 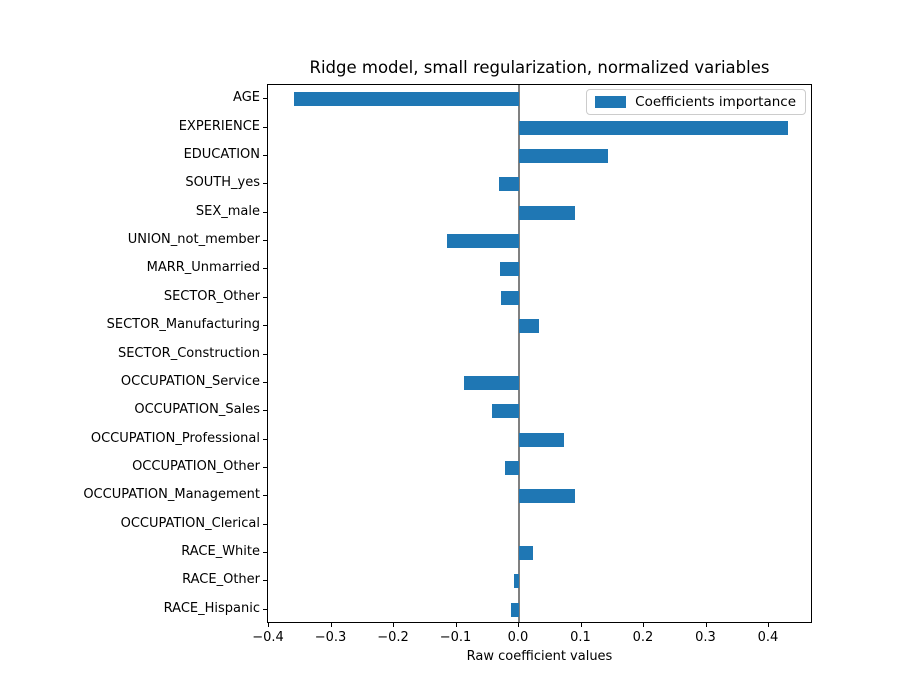 I want to click on y-tick-label-RACE_White: RACE_White, so click(x=220, y=552).